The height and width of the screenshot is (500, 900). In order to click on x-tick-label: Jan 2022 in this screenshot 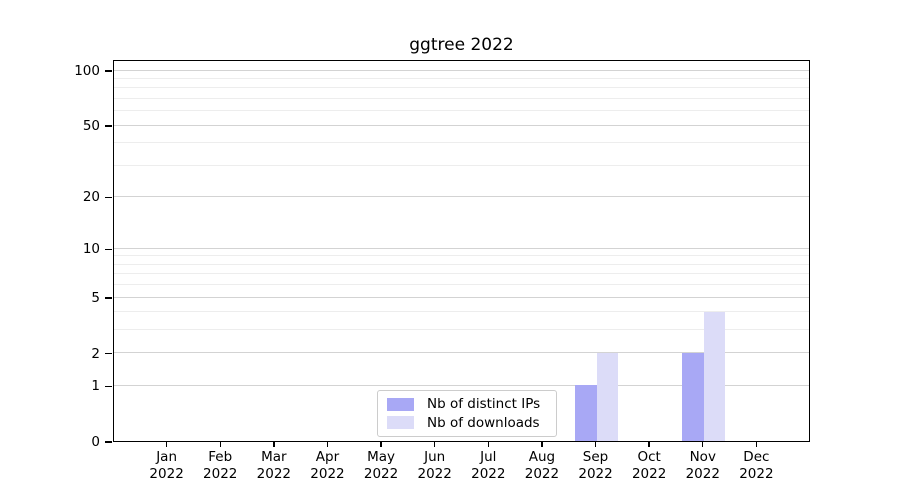, I will do `click(166, 465)`.